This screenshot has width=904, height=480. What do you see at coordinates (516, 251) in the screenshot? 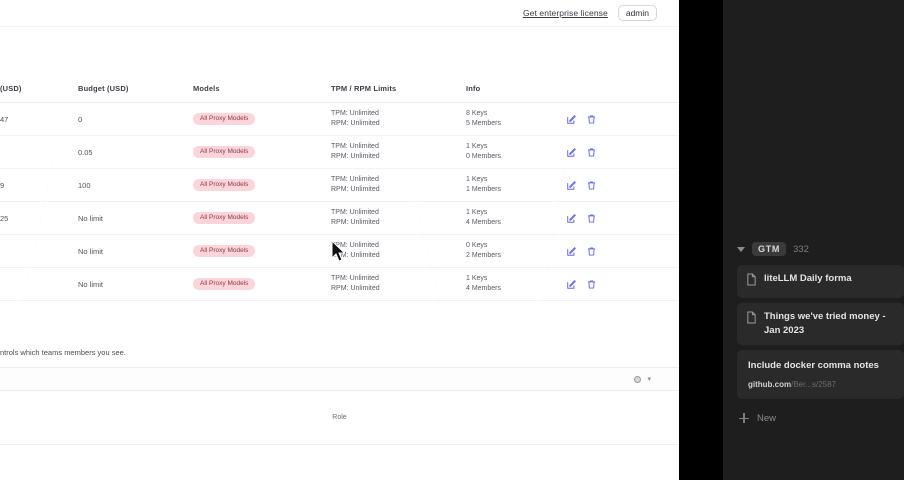
I see `cell-info: 0 Keys 2 Members` at bounding box center [516, 251].